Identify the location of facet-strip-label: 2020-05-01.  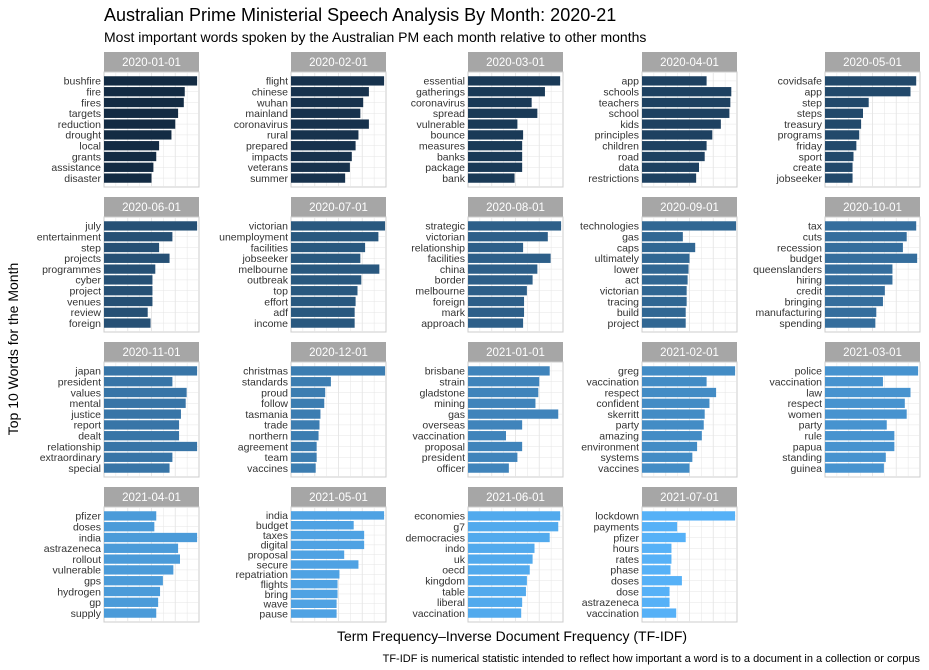
(872, 63).